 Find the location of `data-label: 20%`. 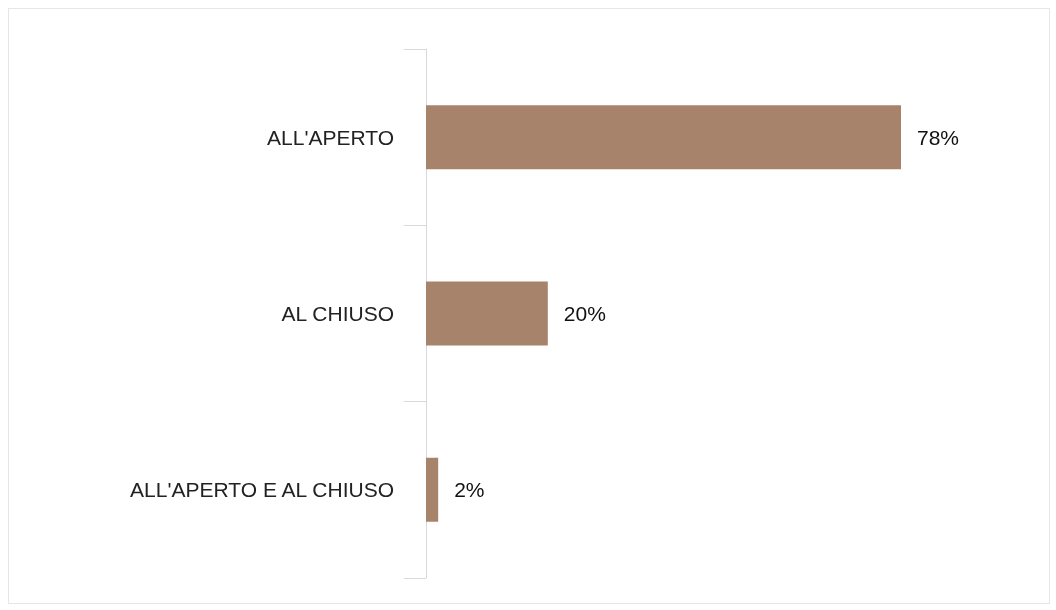

data-label: 20% is located at coordinates (584, 313).